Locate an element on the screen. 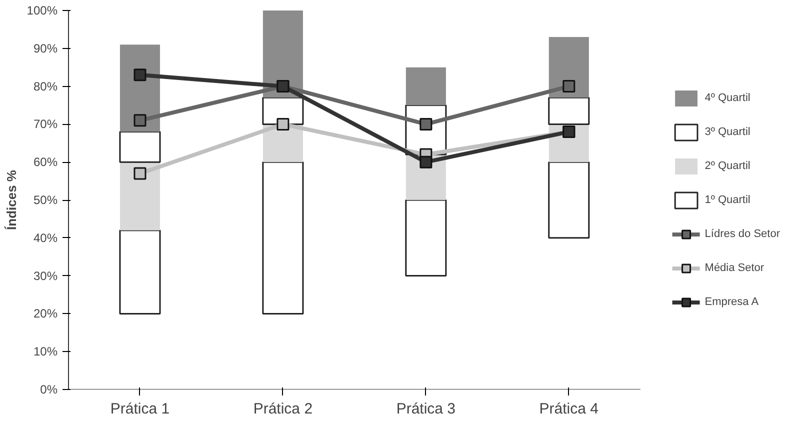  x-tick-label: Prática 1 is located at coordinates (140, 409).